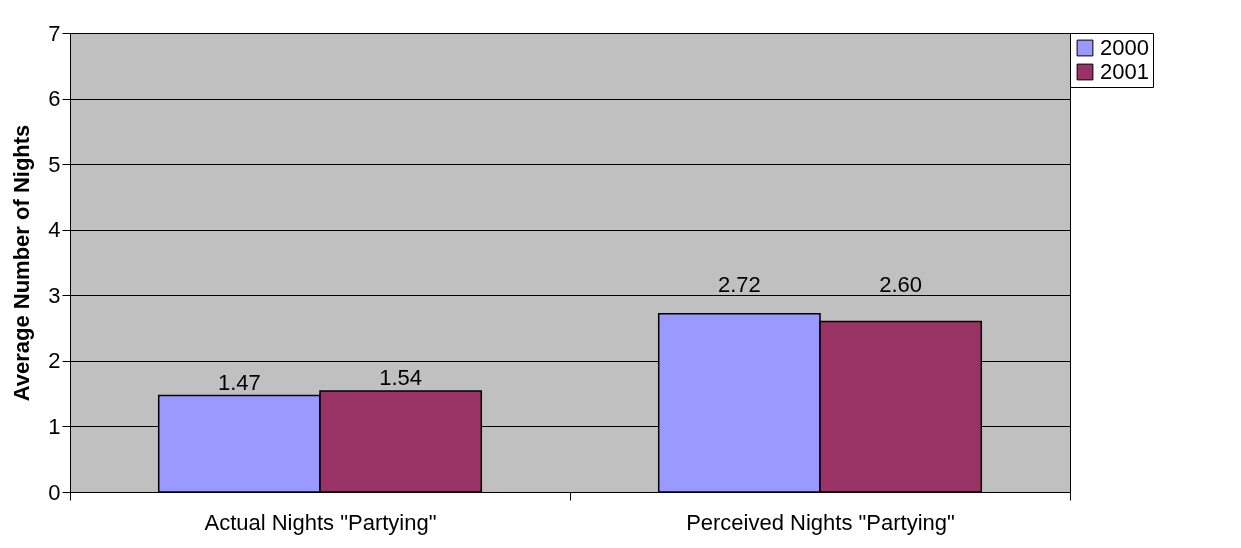 The image size is (1241, 548). What do you see at coordinates (54, 361) in the screenshot?
I see `y-tick-label: 2` at bounding box center [54, 361].